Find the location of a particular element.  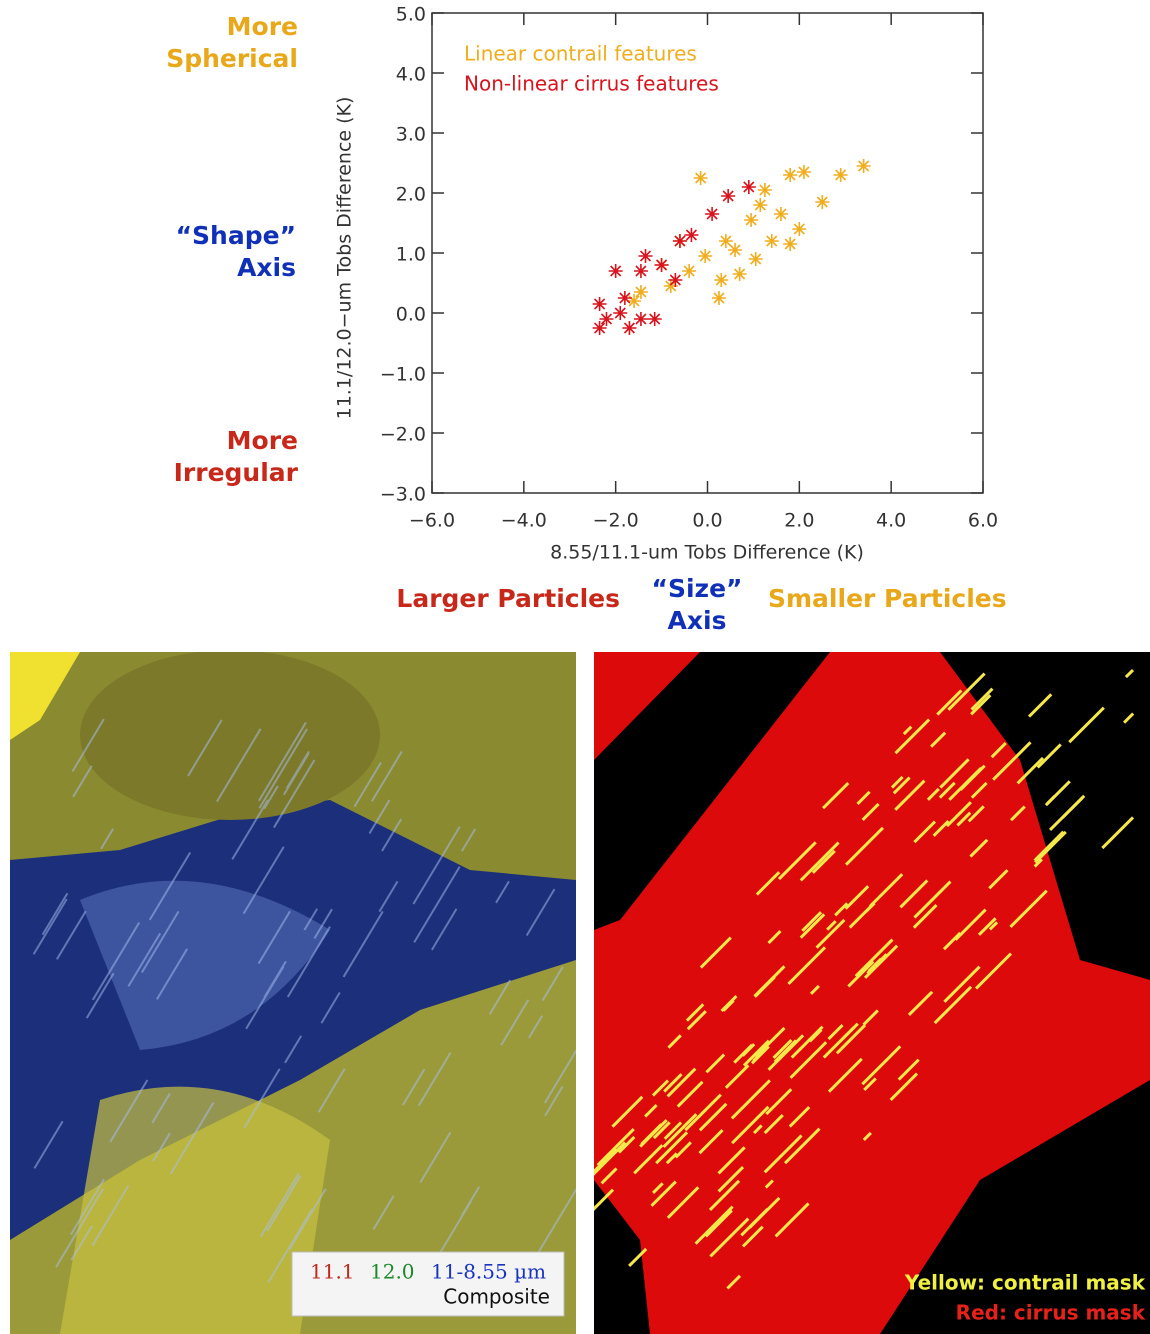

x-tick-label: −4.0 is located at coordinates (524, 521).